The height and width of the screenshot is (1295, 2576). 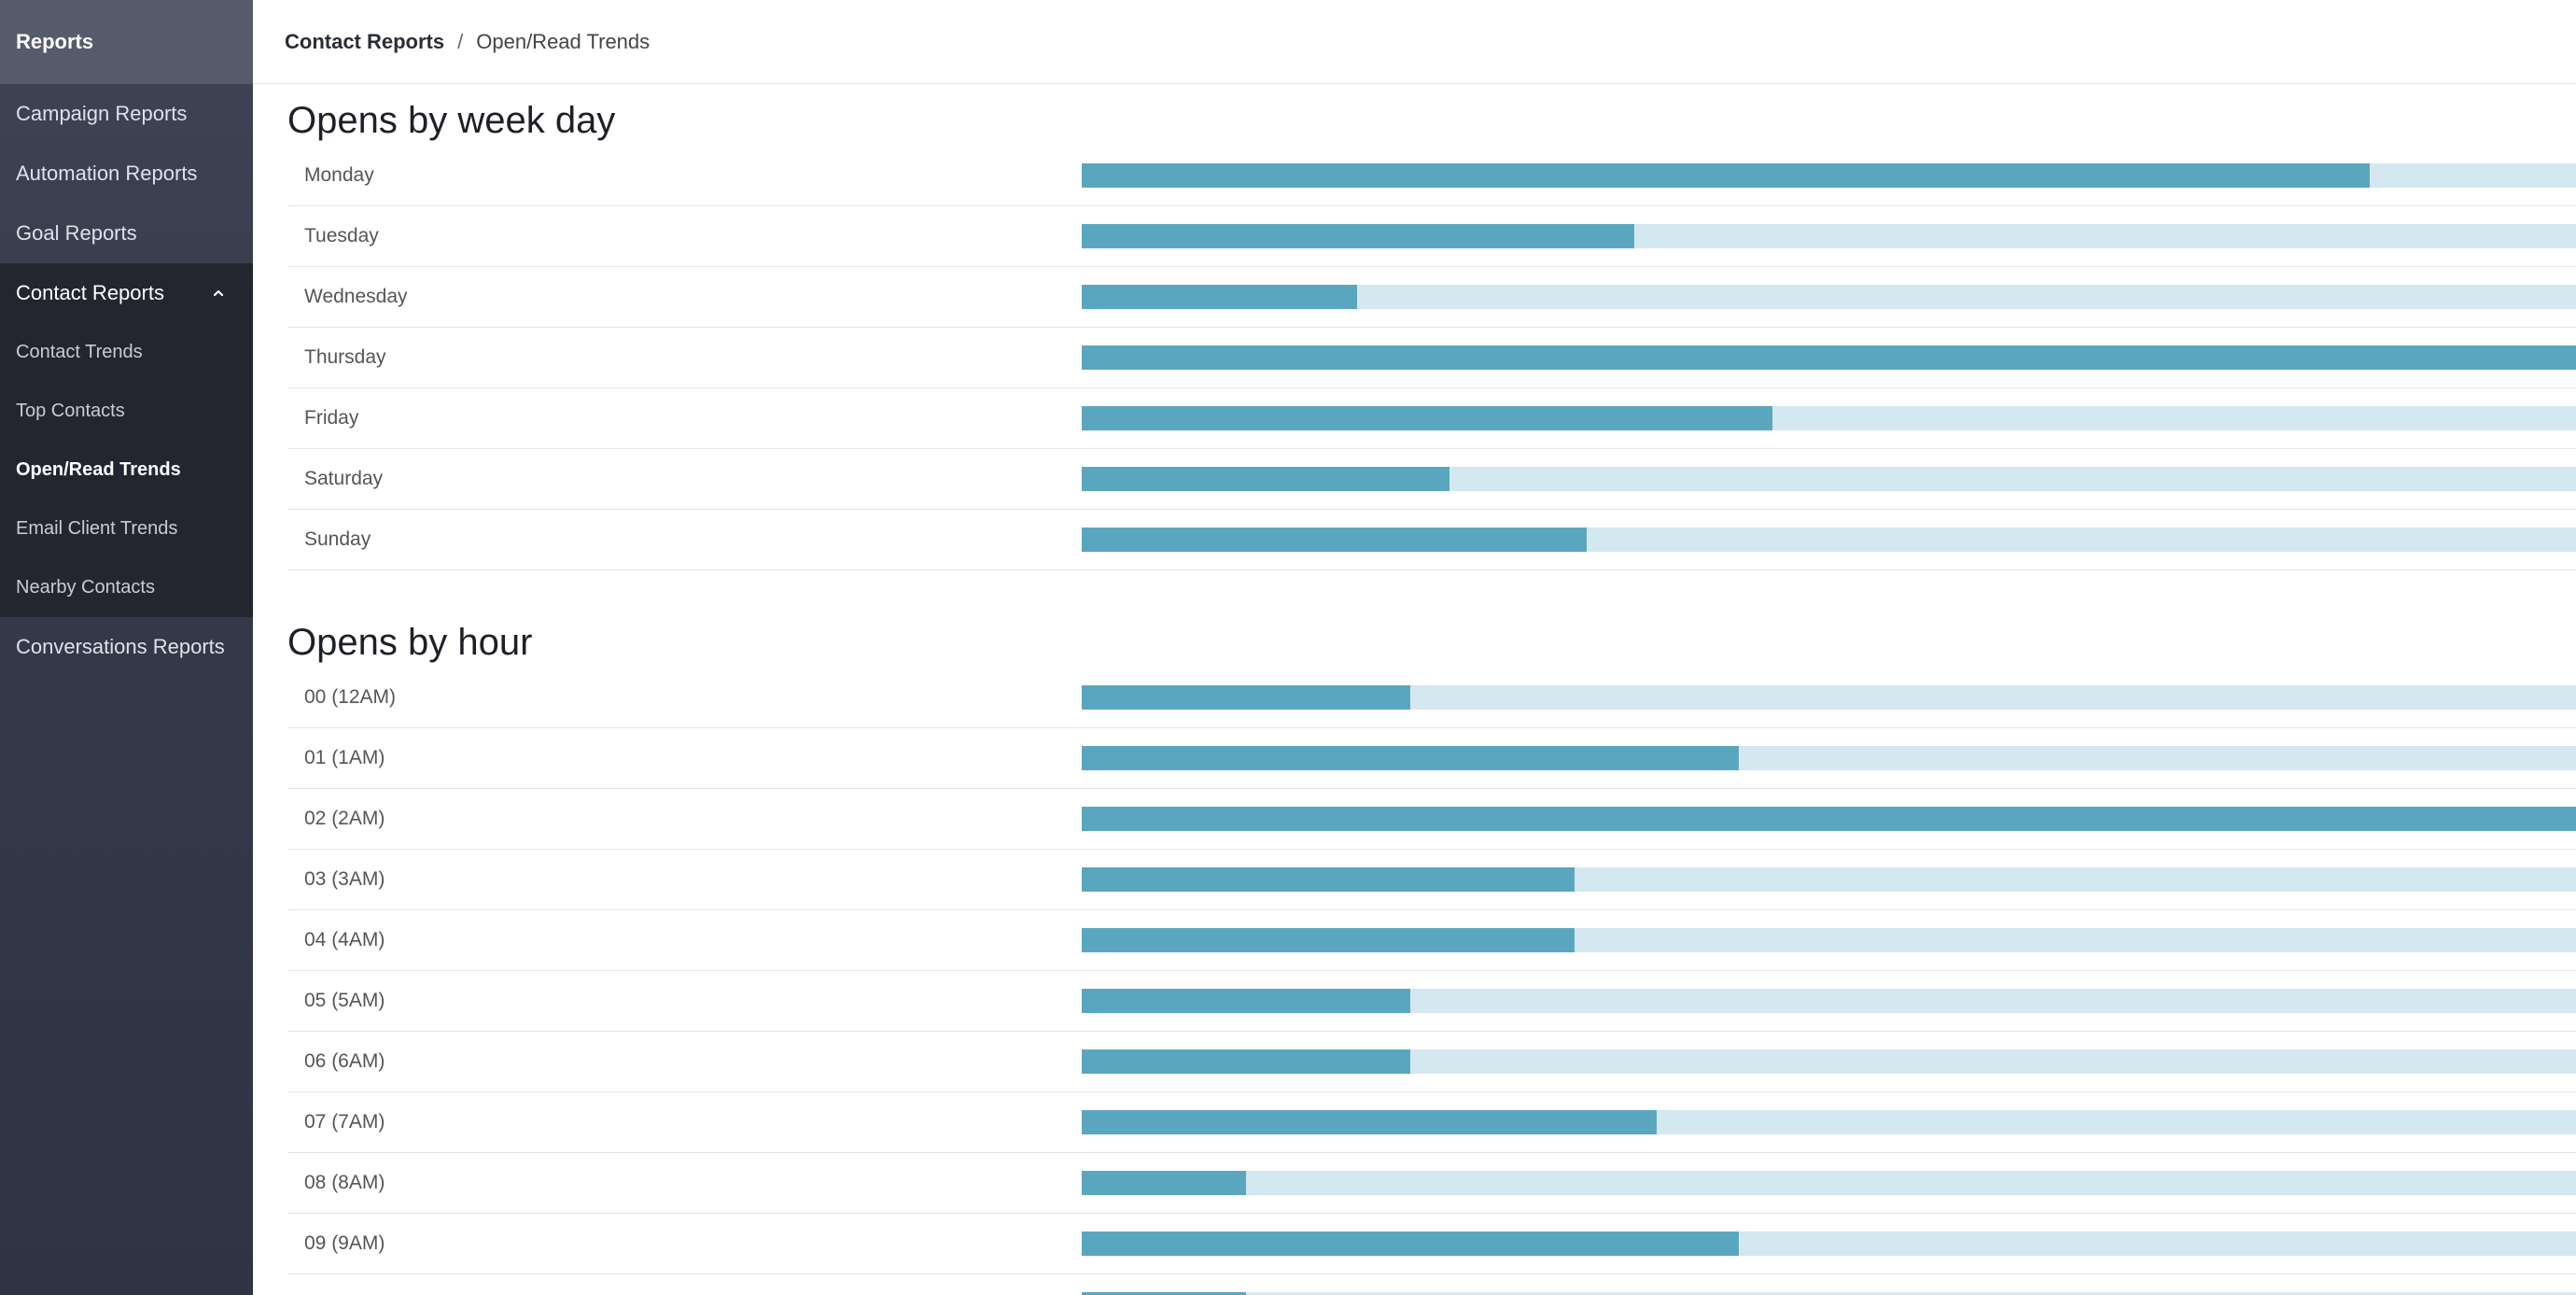 I want to click on sidebar-subitem-label: Nearby Contacts, so click(x=85, y=588).